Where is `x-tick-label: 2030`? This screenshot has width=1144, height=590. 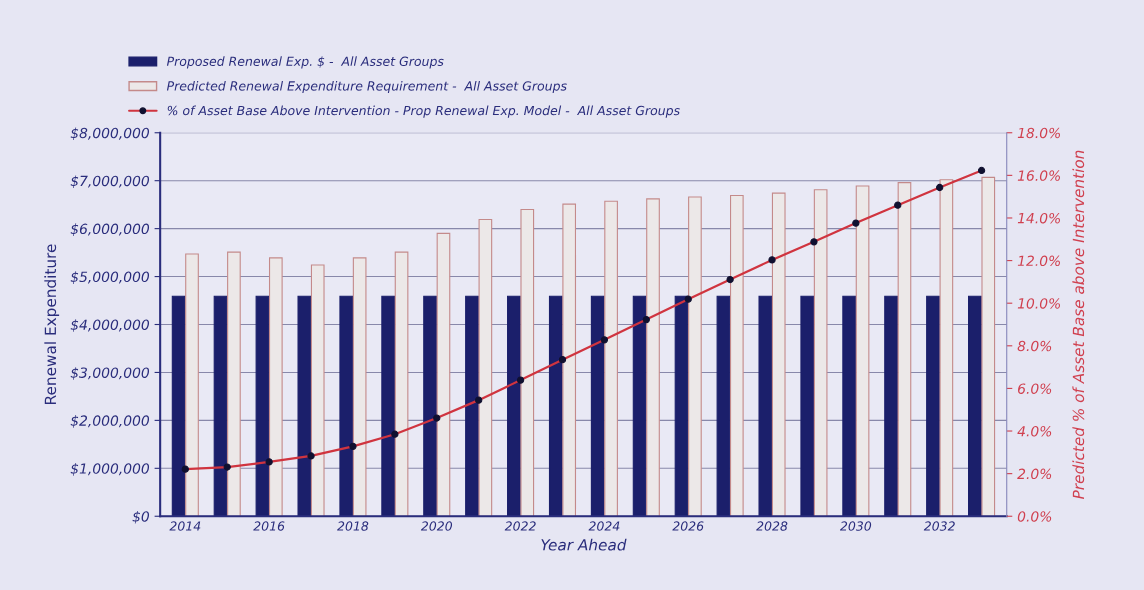 x-tick-label: 2030 is located at coordinates (855, 526).